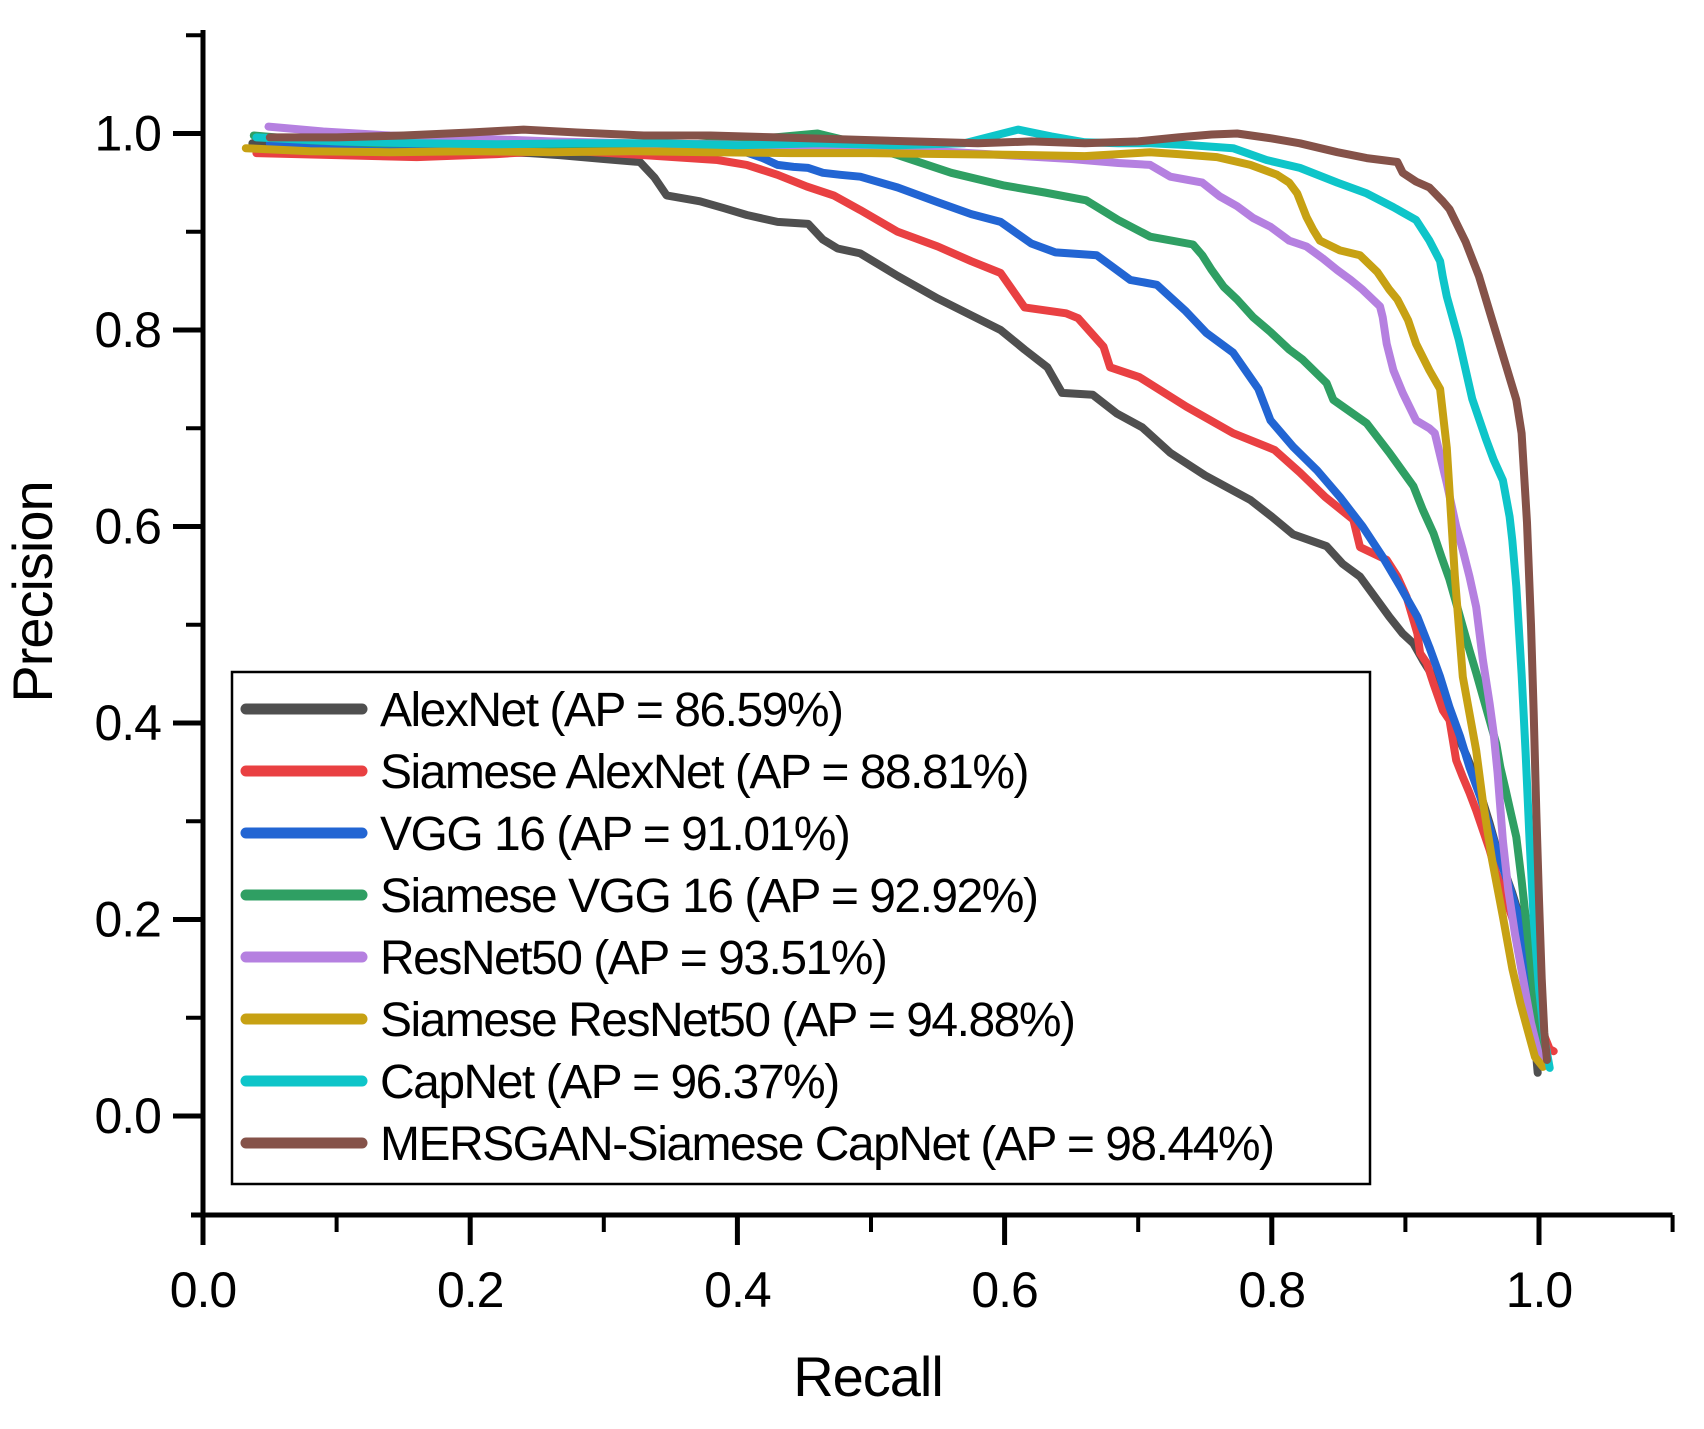 Image resolution: width=1704 pixels, height=1429 pixels. What do you see at coordinates (470, 1290) in the screenshot?
I see `x-tick-label: 0.2` at bounding box center [470, 1290].